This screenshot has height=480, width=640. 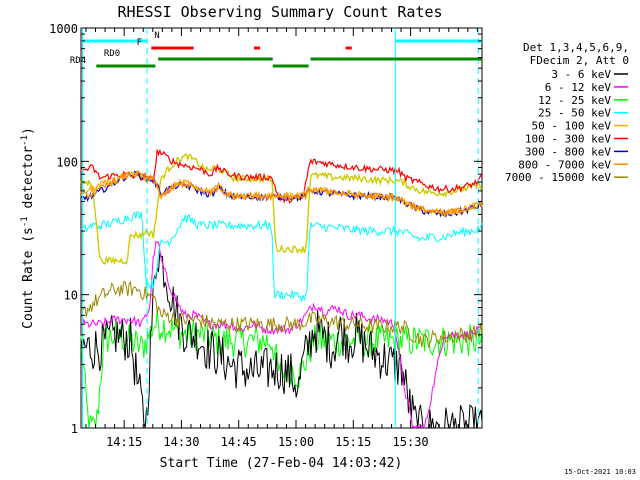 I want to click on footer-date: 15-Oct-2021 10:03, so click(x=600, y=472).